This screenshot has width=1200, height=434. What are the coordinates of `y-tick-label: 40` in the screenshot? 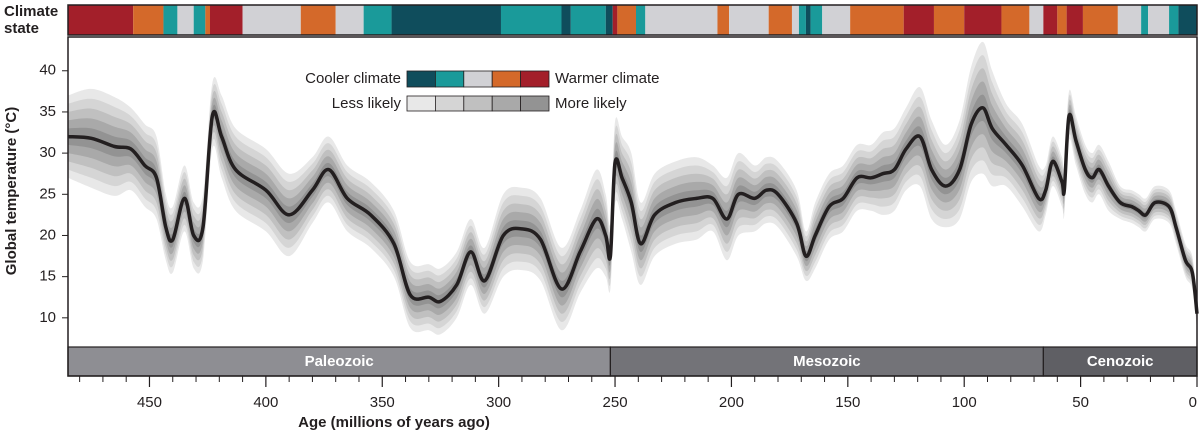 It's located at (47, 70).